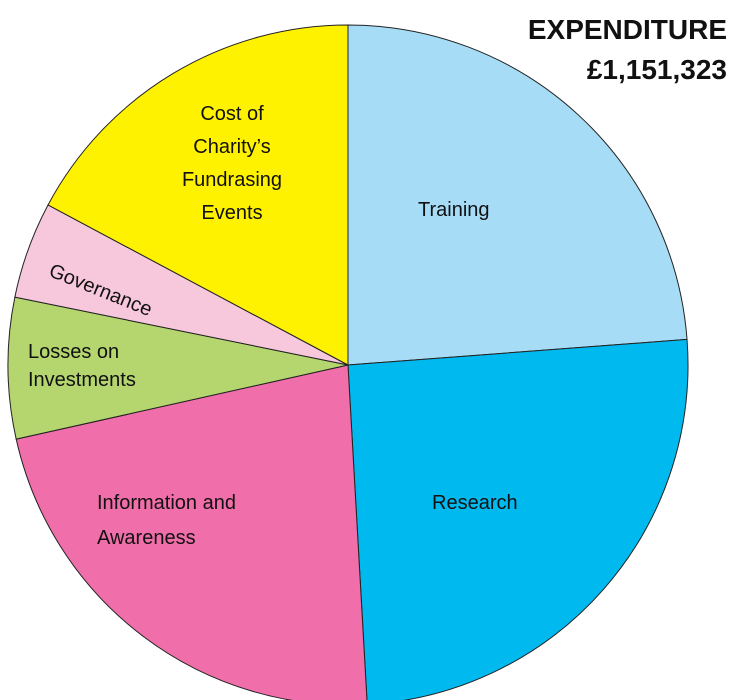  I want to click on slice-label: Losses on Investments, so click(82, 366).